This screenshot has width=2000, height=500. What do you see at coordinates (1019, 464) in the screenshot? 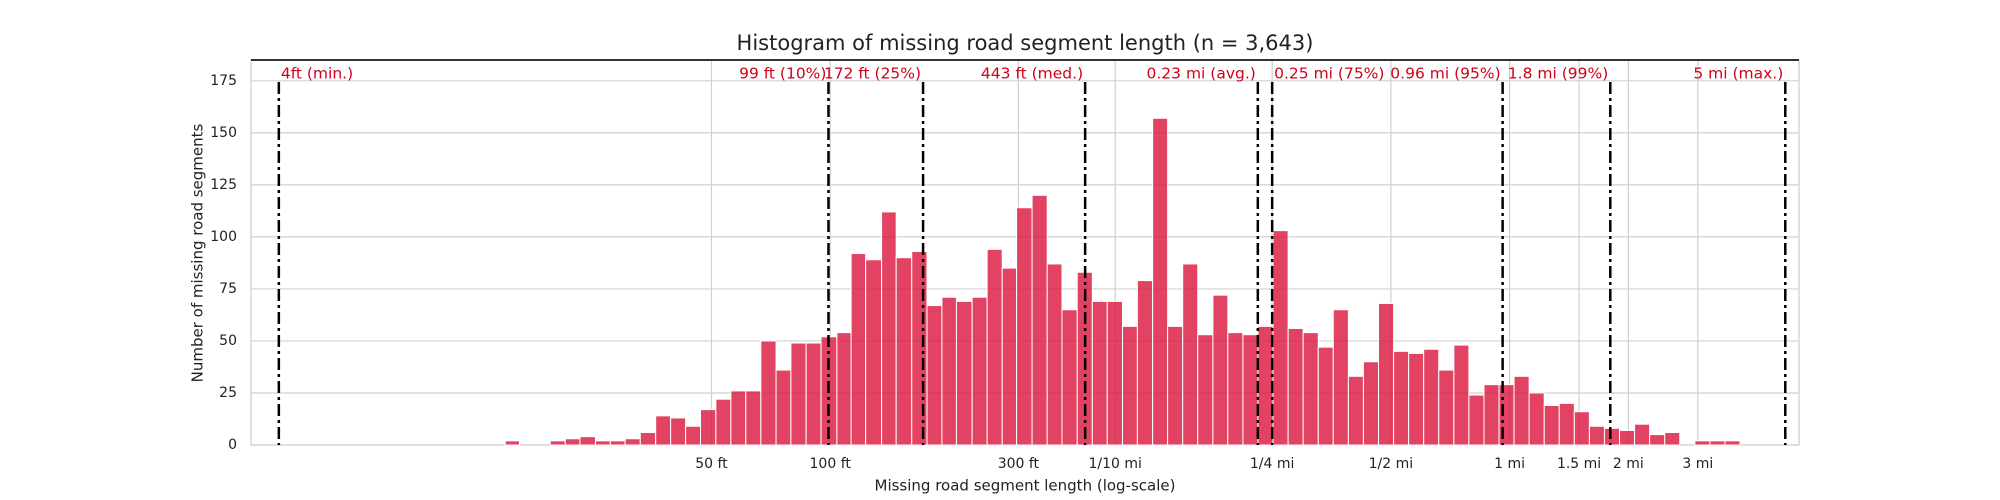
I see `x-tick-label: 300 ft` at bounding box center [1019, 464].